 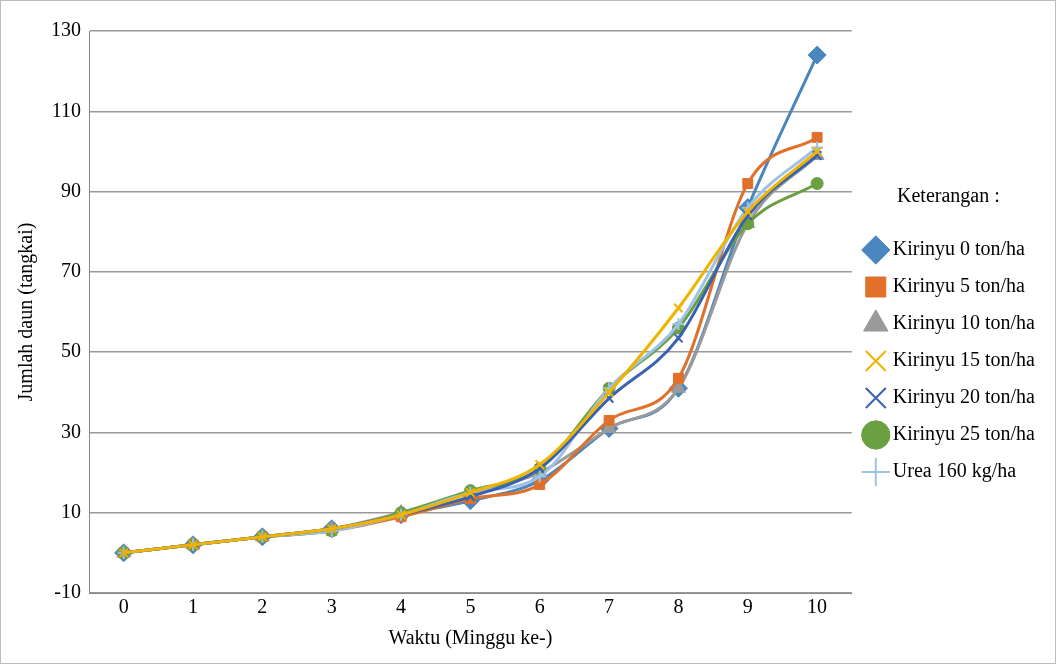 I want to click on x-tick-label: 5, so click(x=470, y=606).